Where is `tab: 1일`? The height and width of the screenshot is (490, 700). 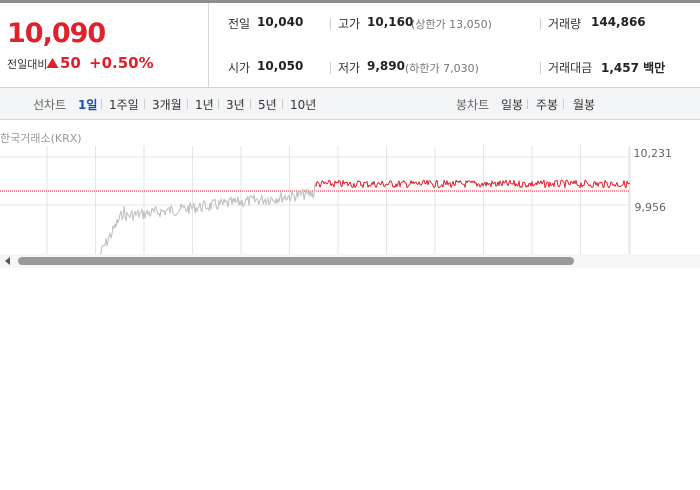 tab: 1일 is located at coordinates (88, 105).